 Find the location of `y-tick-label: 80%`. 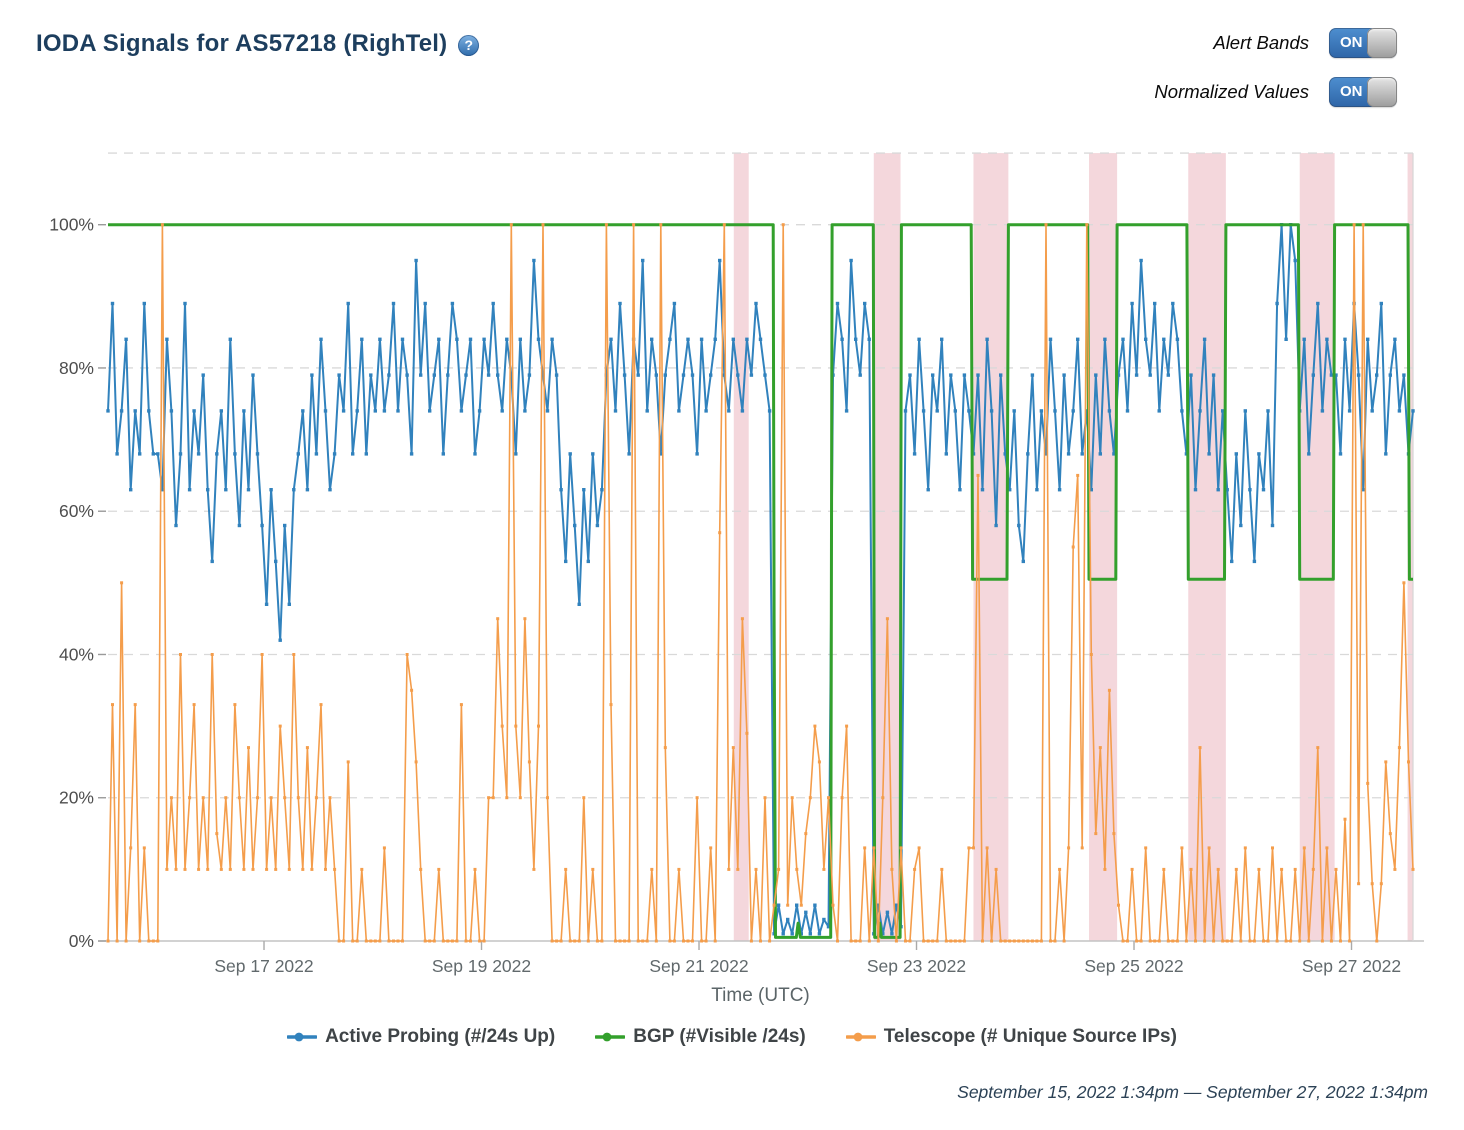

y-tick-label: 80% is located at coordinates (76, 368).